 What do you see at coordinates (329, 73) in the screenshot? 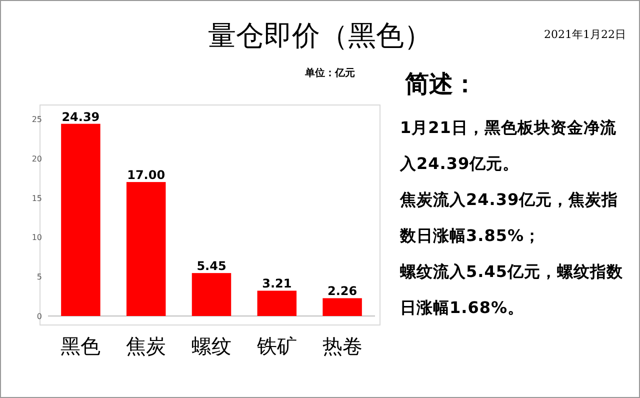
I see `chart-subtitle: 单位：亿元` at bounding box center [329, 73].